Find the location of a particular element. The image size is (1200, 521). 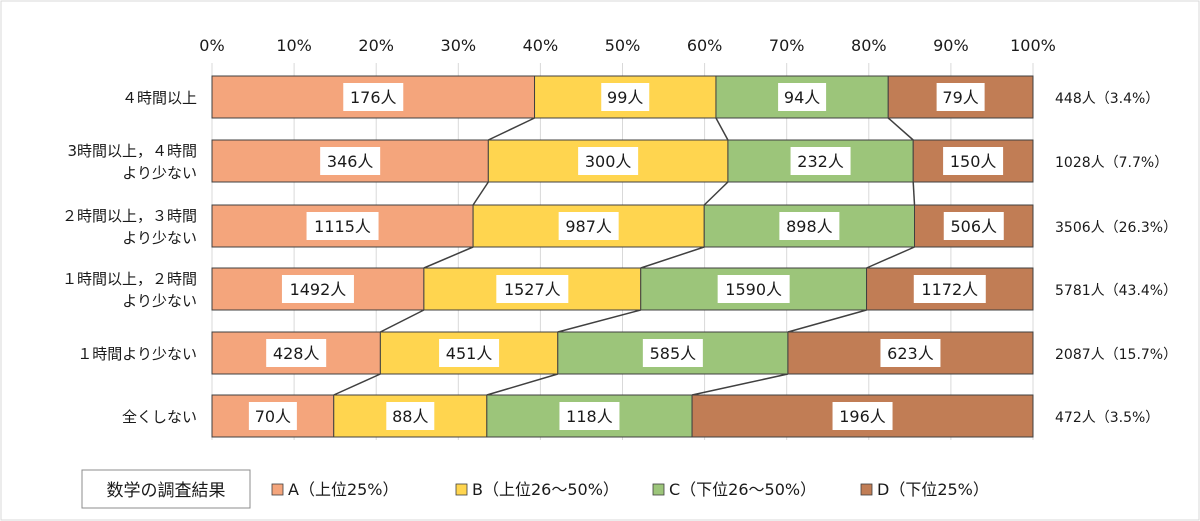

data-label: 451人 is located at coordinates (469, 353).